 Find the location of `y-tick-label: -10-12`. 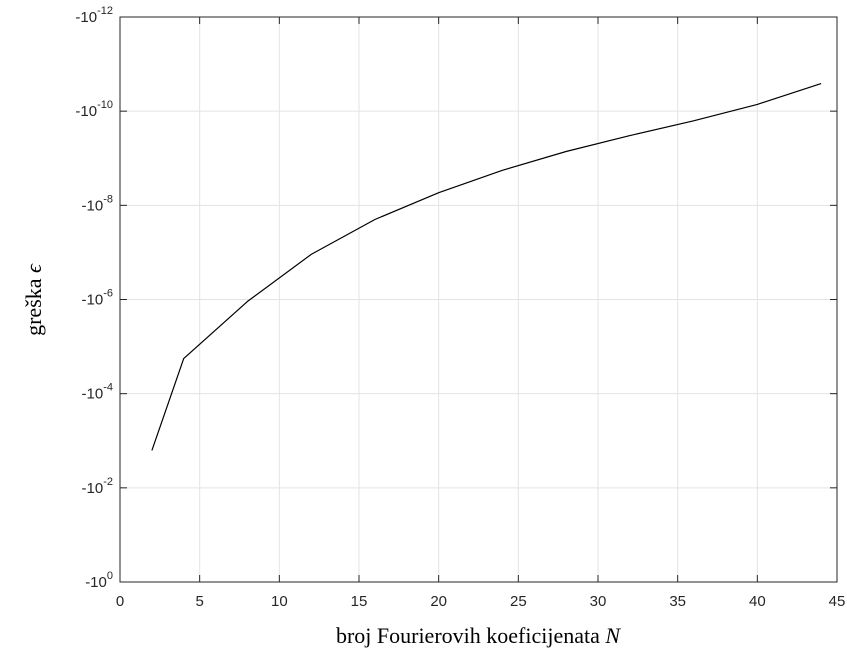

y-tick-label: -10-12 is located at coordinates (94, 15).